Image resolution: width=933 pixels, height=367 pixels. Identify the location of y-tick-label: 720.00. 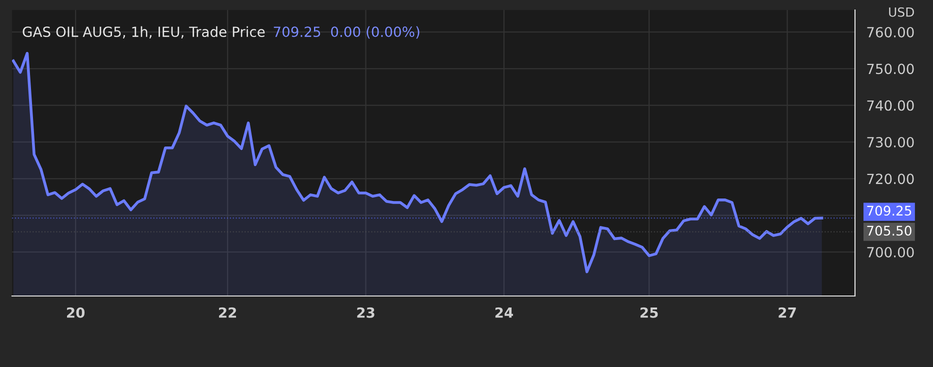
(890, 179).